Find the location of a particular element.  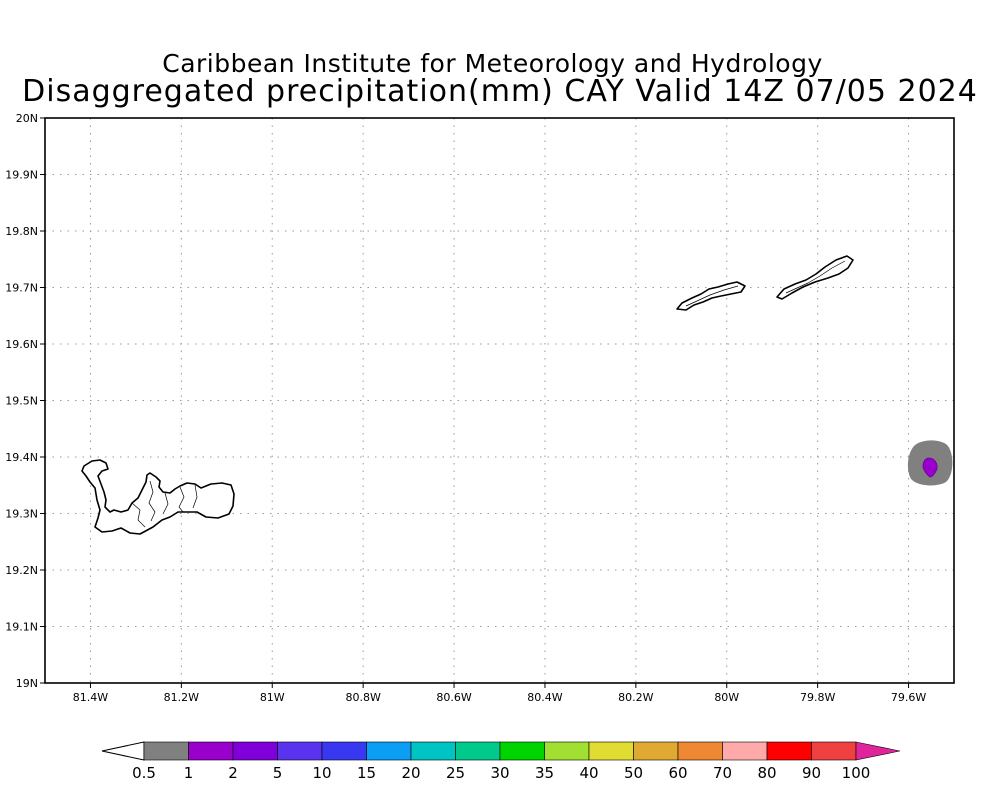

colorbar-label: 50 is located at coordinates (633, 773).